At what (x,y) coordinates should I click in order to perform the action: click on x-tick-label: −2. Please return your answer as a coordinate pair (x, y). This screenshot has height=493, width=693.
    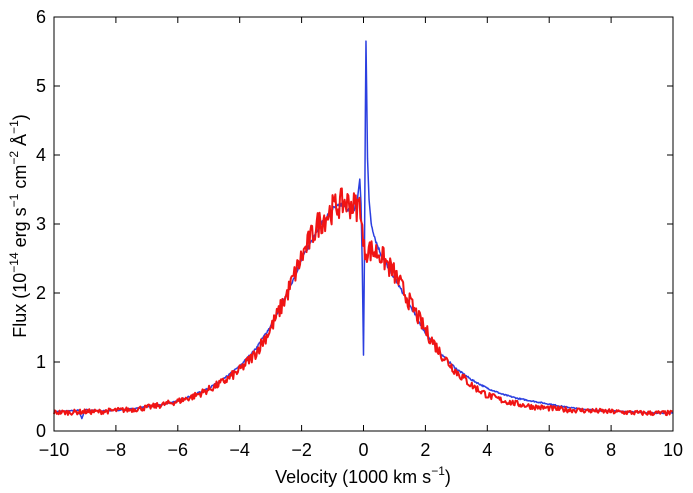
    Looking at the image, I should click on (301, 450).